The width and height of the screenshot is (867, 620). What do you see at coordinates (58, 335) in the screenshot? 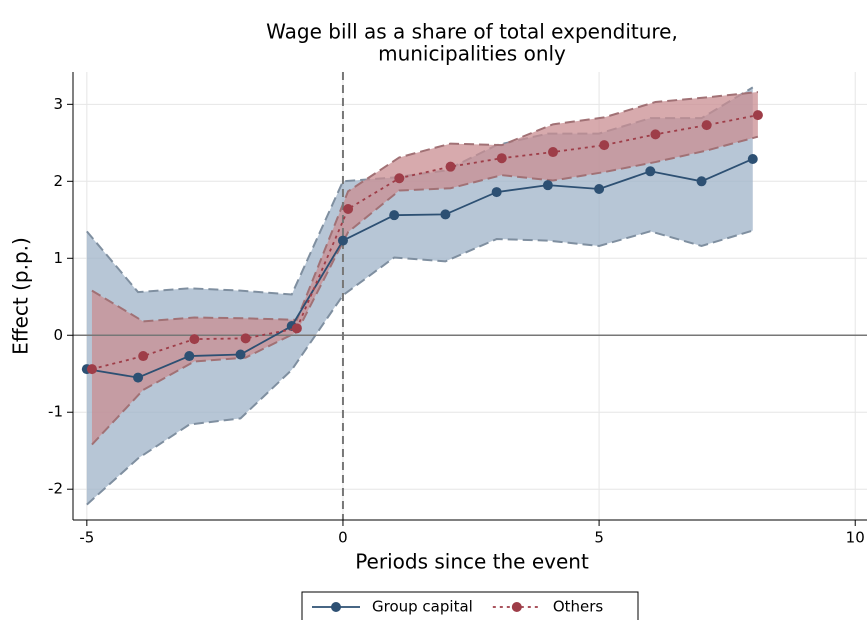
I see `y-tick-label: 0` at bounding box center [58, 335].